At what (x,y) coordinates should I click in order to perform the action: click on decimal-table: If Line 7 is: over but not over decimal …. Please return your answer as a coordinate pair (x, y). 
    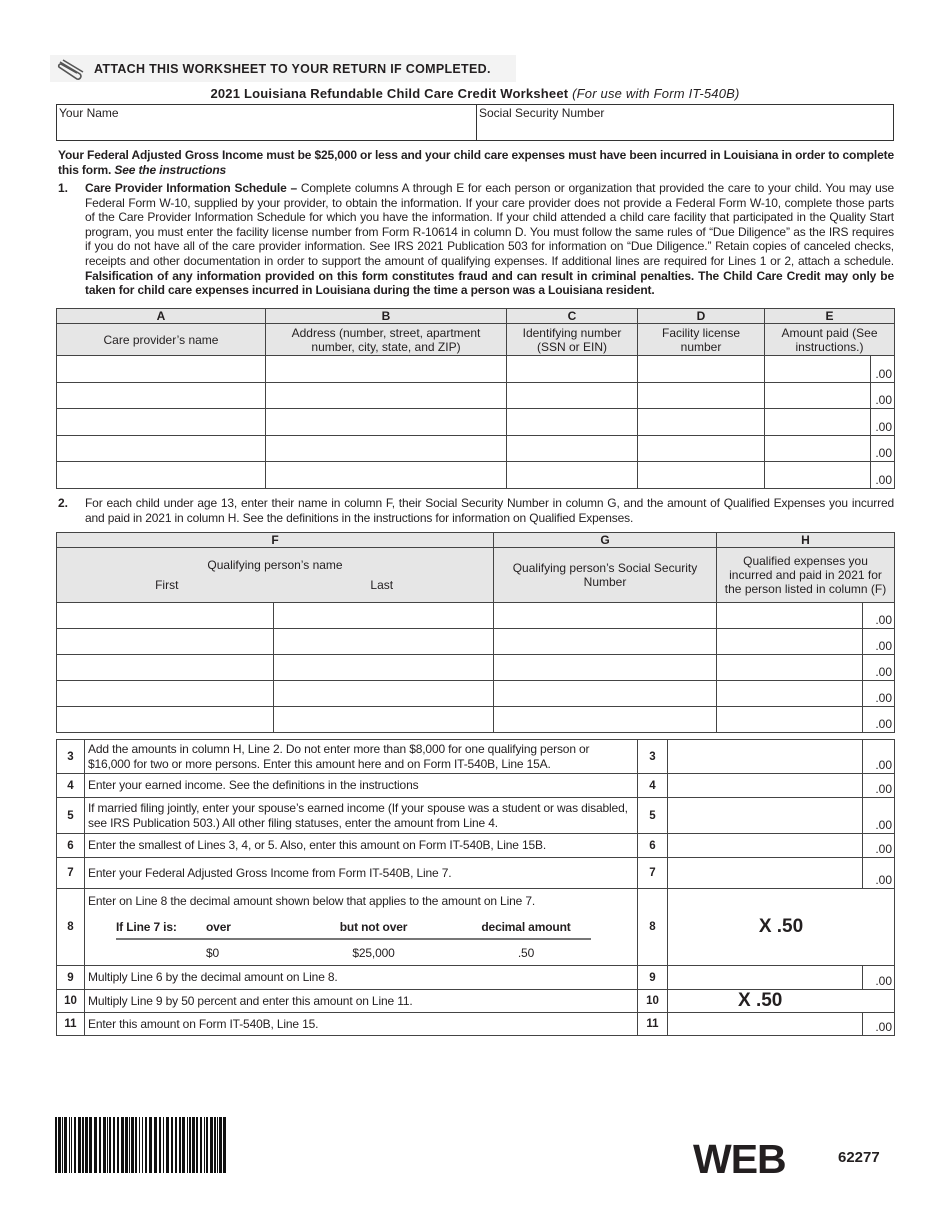
    Looking at the image, I should click on (353, 940).